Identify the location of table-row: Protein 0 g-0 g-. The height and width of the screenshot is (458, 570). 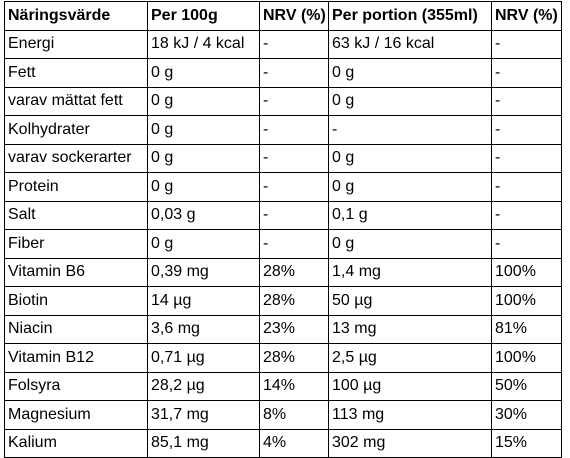
(283, 187).